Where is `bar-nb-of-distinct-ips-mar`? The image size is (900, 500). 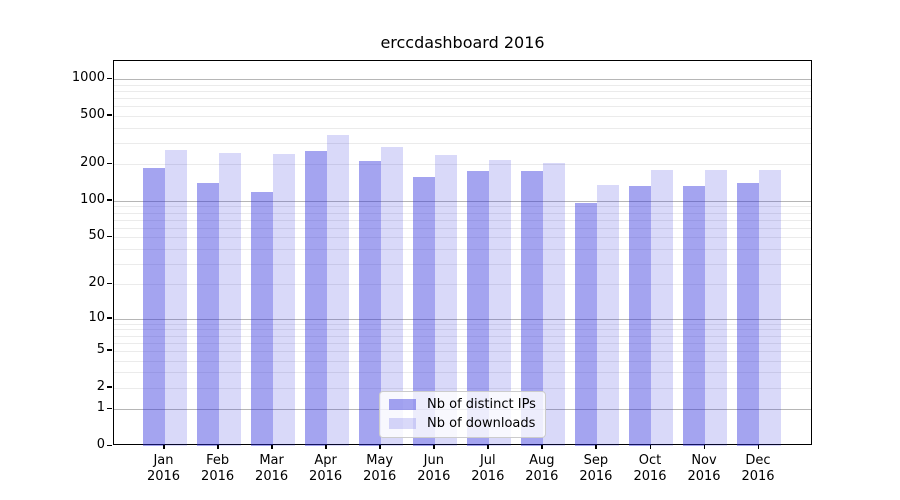 bar-nb-of-distinct-ips-mar is located at coordinates (261, 318).